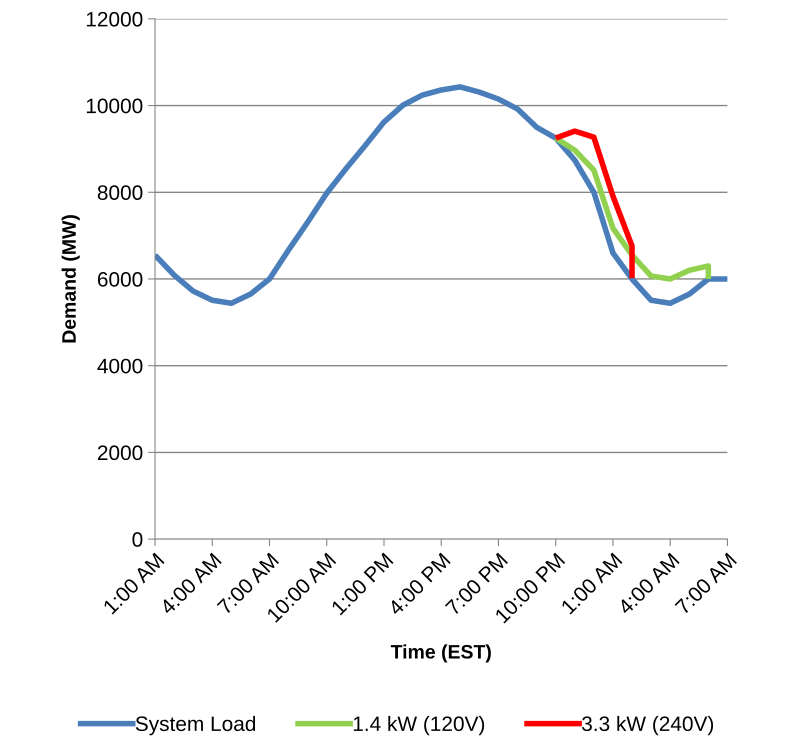  Describe the element at coordinates (120, 192) in the screenshot. I see `y-tick-label: 8000` at that location.